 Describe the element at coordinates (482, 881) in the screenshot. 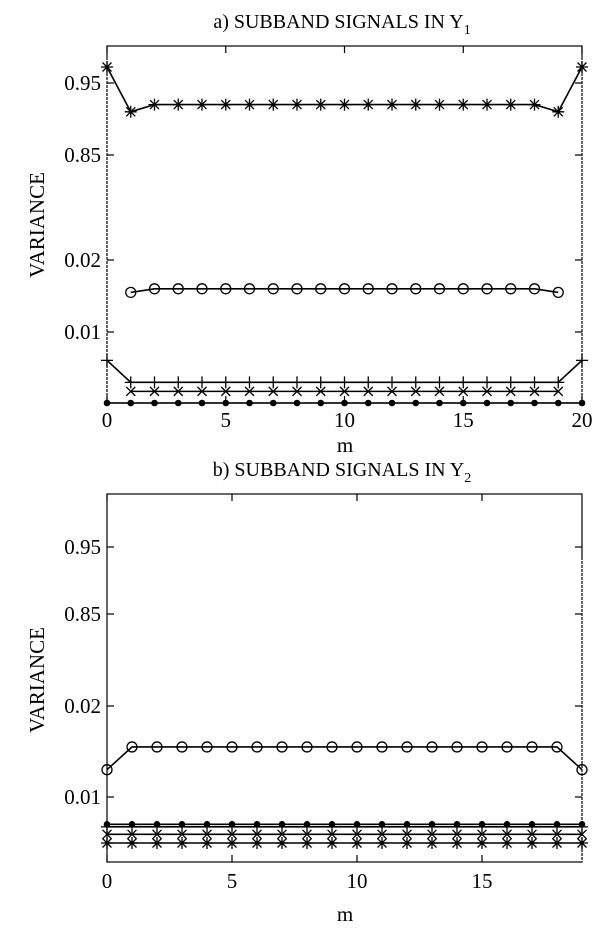

I see `x-tick-label: 15` at that location.